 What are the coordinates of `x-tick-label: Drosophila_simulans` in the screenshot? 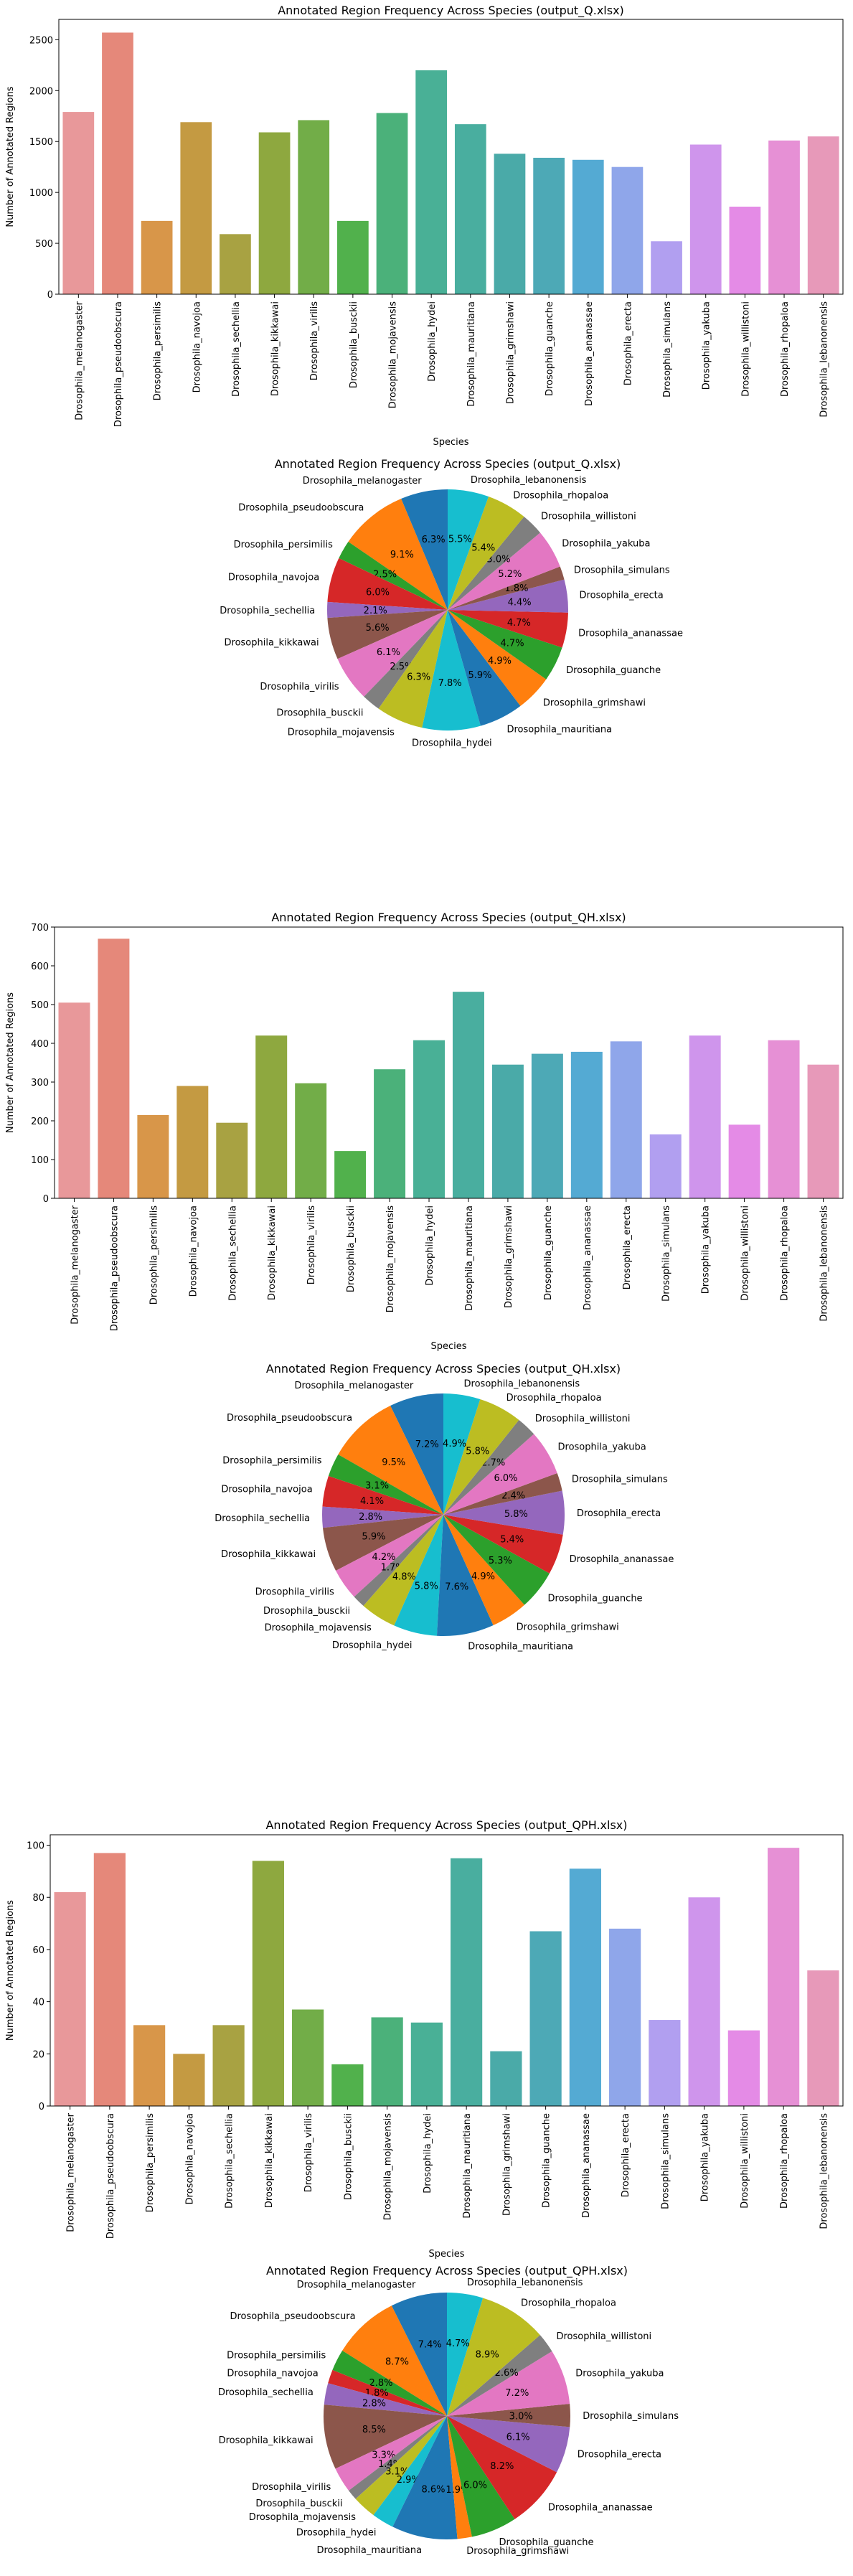 It's located at (666, 1253).